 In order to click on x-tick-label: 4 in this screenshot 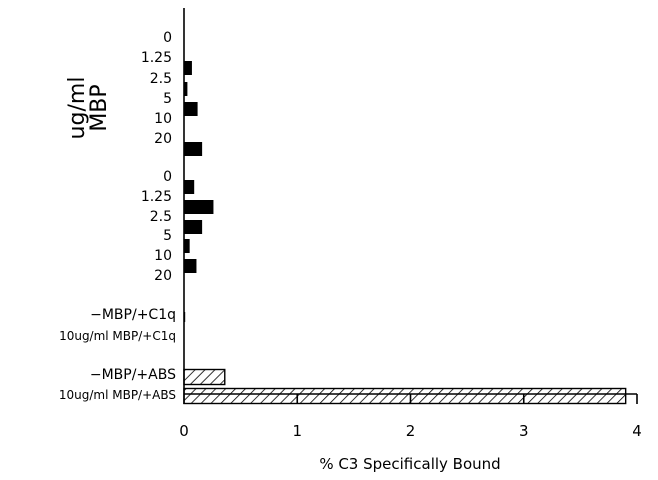, I will do `click(637, 431)`.